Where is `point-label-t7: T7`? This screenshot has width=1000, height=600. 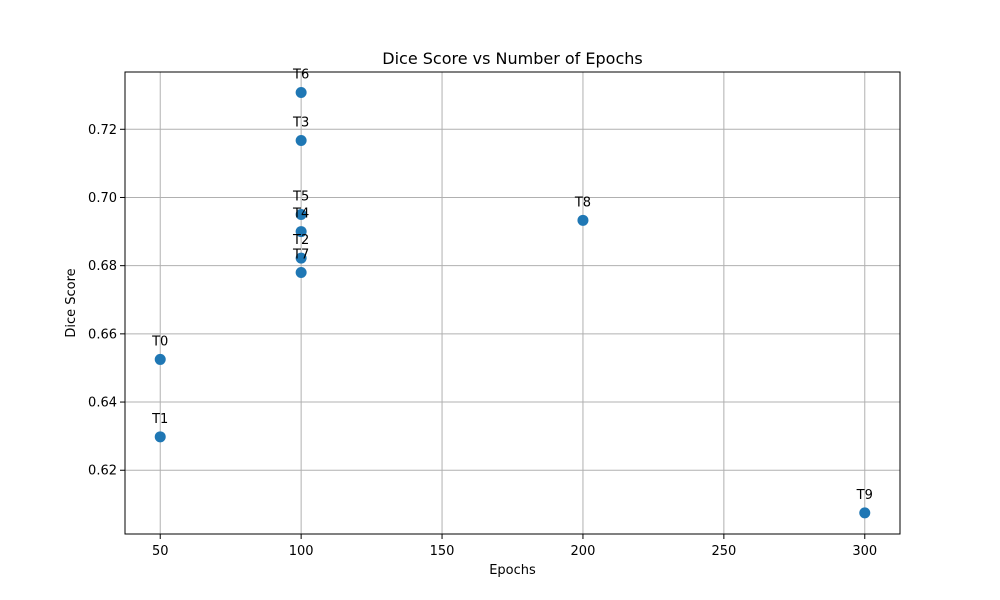 point-label-t7: T7 is located at coordinates (300, 254).